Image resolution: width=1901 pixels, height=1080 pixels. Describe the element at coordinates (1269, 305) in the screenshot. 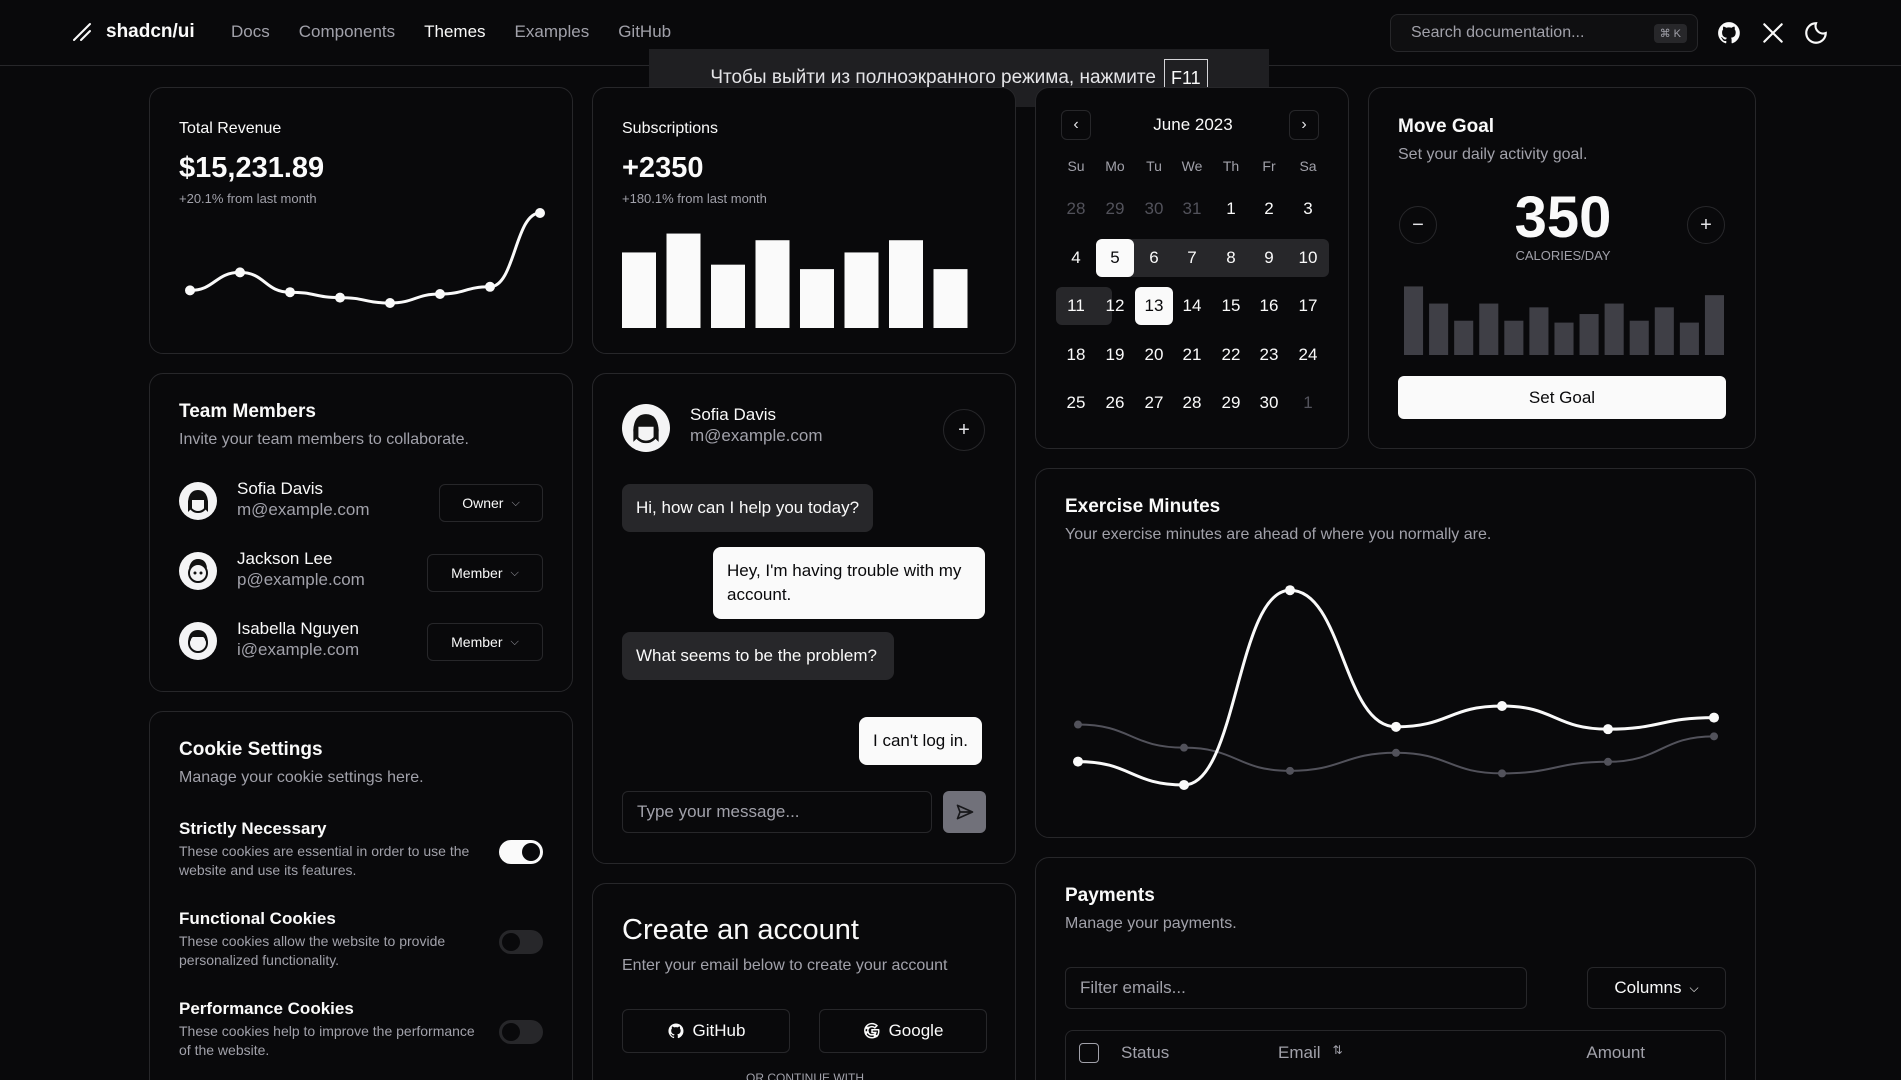

I see `calendar-day: 16` at that location.